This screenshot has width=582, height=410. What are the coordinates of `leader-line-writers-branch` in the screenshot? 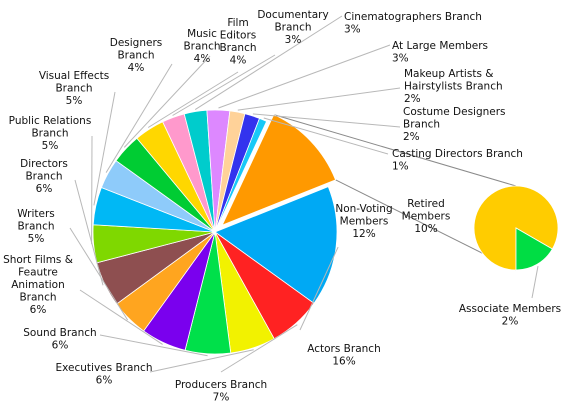 It's located at (99, 274).